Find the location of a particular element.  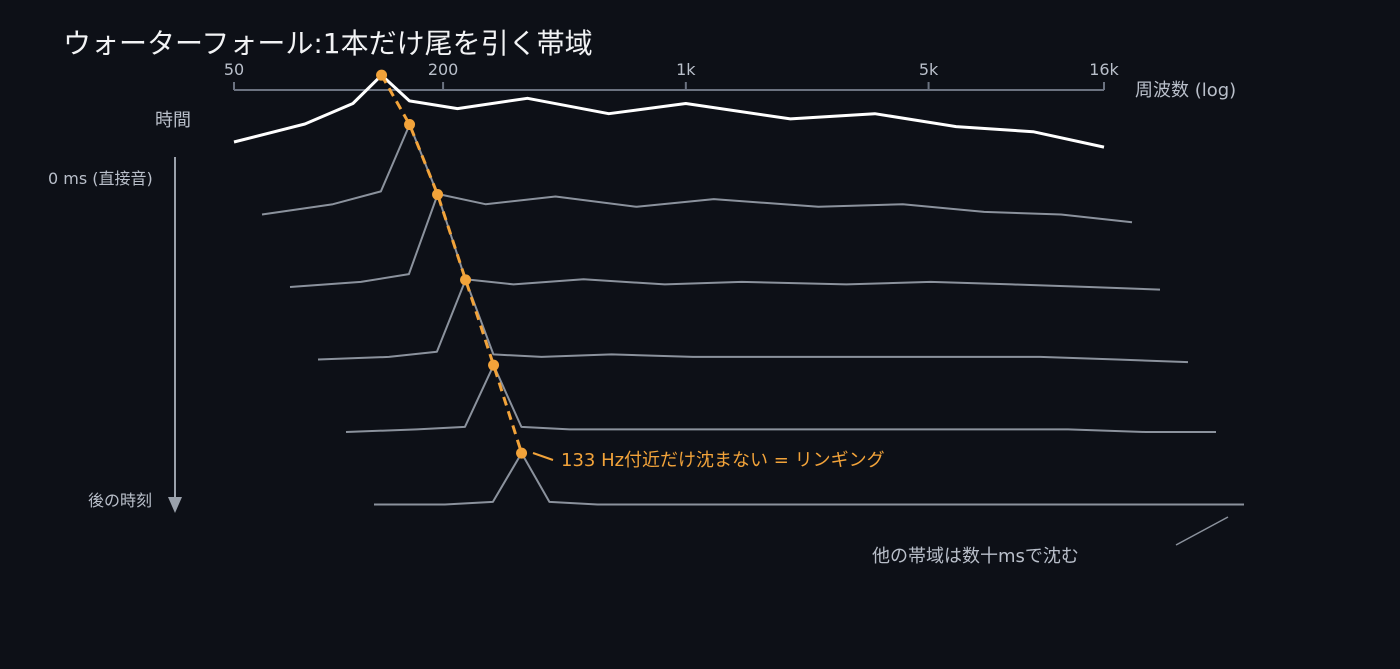

time-end-label: 後の時刻 is located at coordinates (120, 500).